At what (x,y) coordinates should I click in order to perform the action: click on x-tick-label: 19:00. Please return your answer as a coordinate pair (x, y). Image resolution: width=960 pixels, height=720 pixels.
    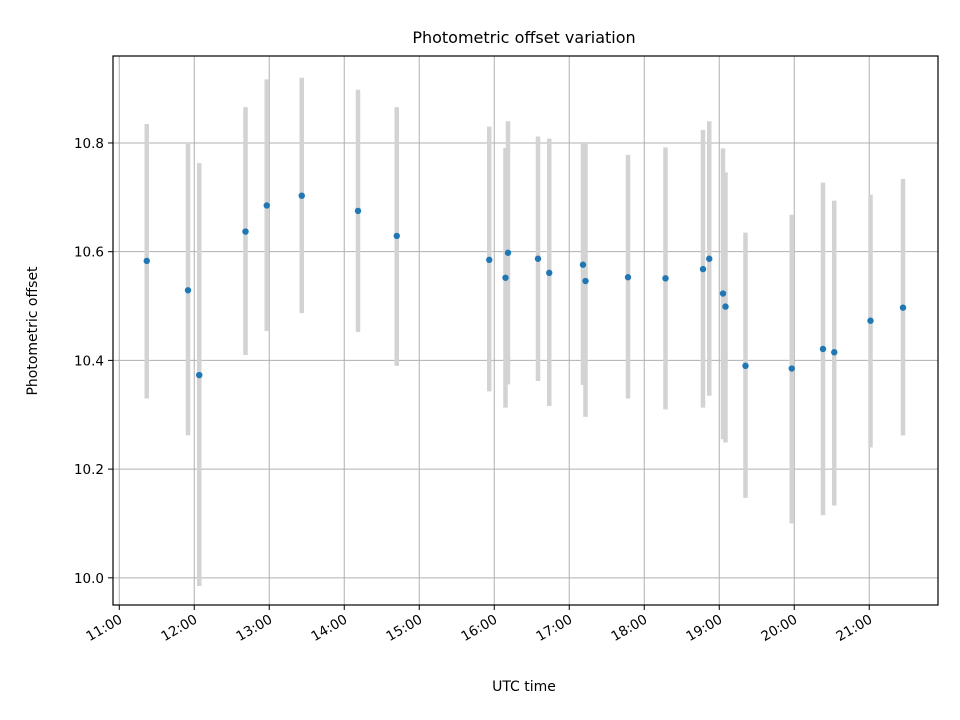
    Looking at the image, I should click on (705, 628).